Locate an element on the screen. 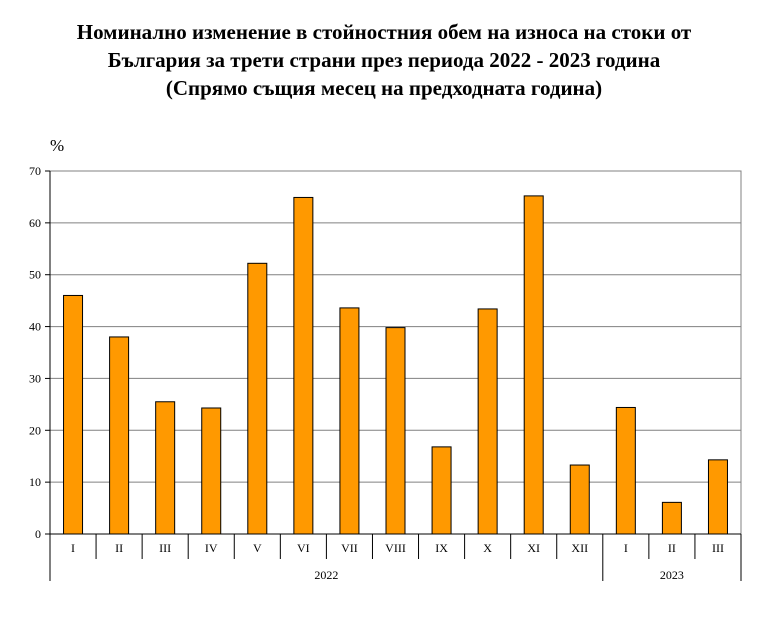  y-tick-label: 0 is located at coordinates (38, 534).